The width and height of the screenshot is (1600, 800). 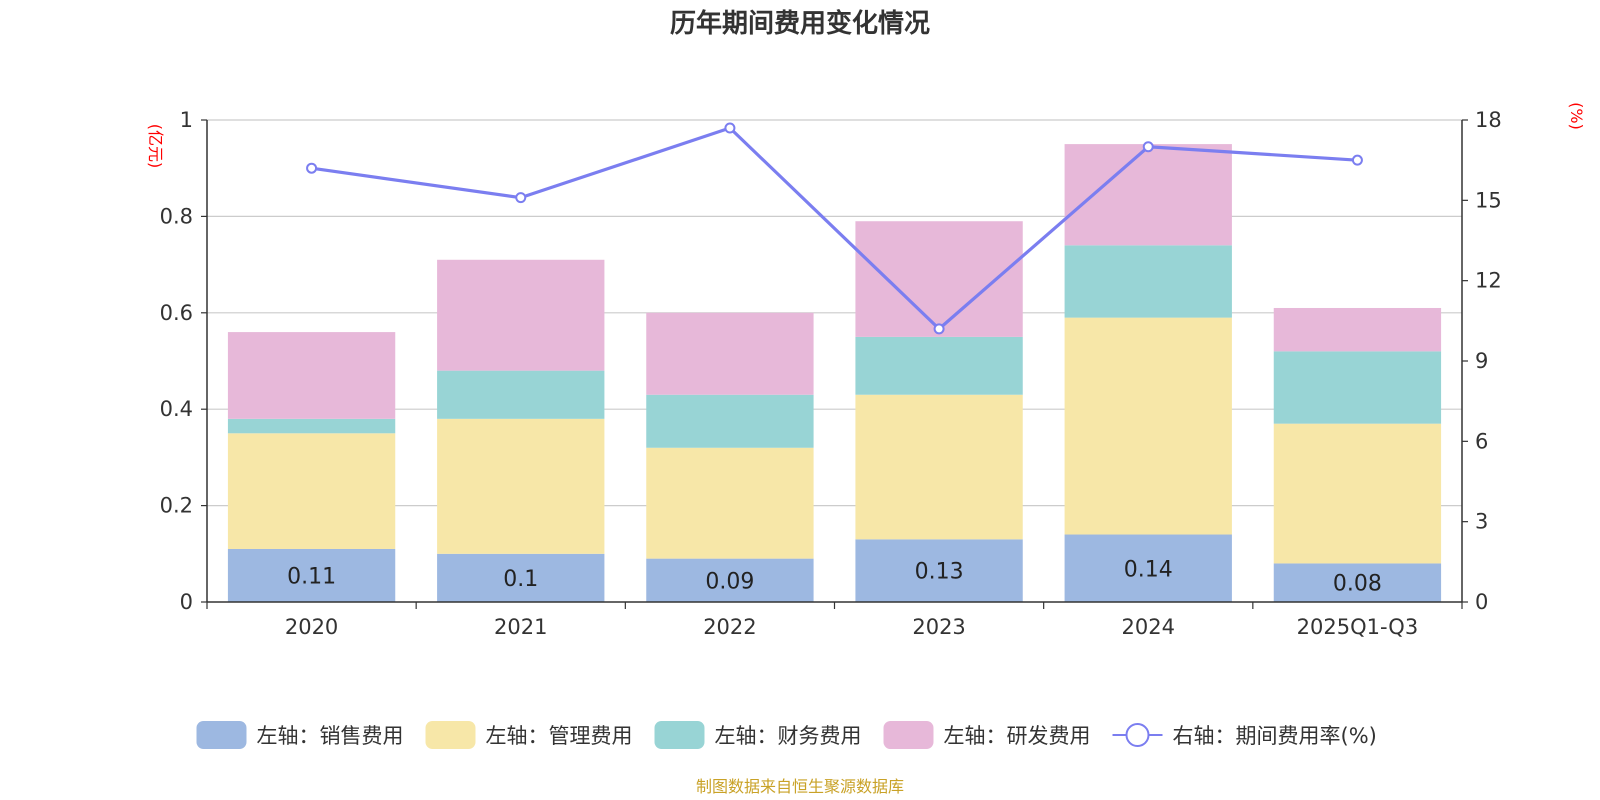 What do you see at coordinates (1017, 736) in the screenshot?
I see `legend-label: 左轴：研发费用` at bounding box center [1017, 736].